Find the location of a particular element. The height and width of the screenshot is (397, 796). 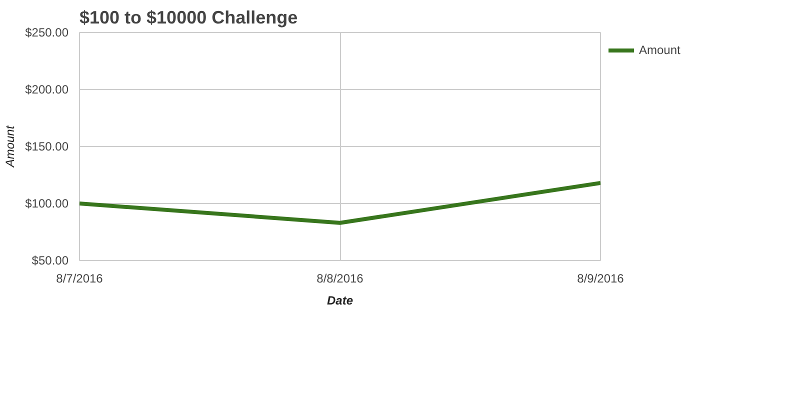

y-tick-label: $50.00 is located at coordinates (50, 261).